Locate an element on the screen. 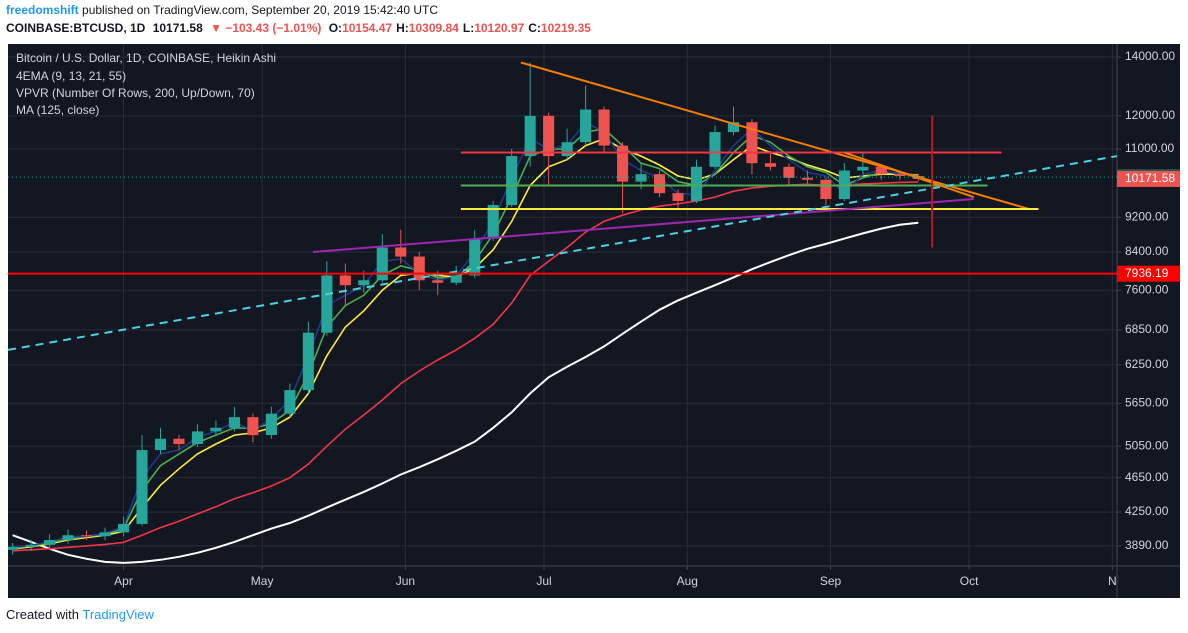 This screenshot has height=633, width=1188. y-tick-label: 14000.00 is located at coordinates (1150, 56).